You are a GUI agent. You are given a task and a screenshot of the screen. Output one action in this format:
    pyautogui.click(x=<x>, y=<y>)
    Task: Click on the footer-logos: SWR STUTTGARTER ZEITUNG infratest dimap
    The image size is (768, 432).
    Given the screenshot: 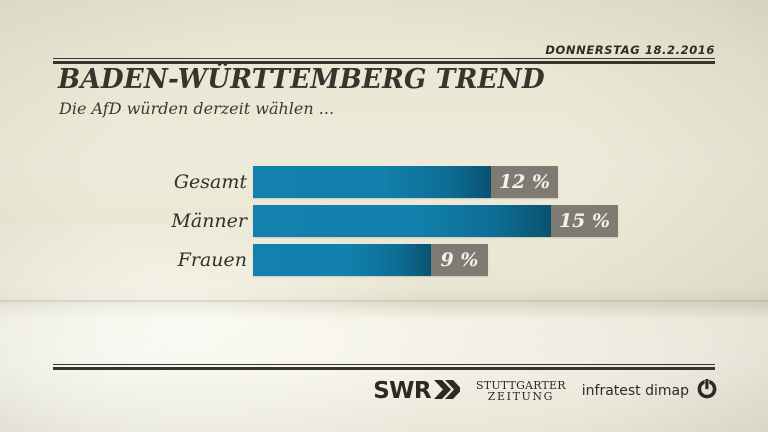 What is the action you would take?
    pyautogui.click(x=545, y=391)
    